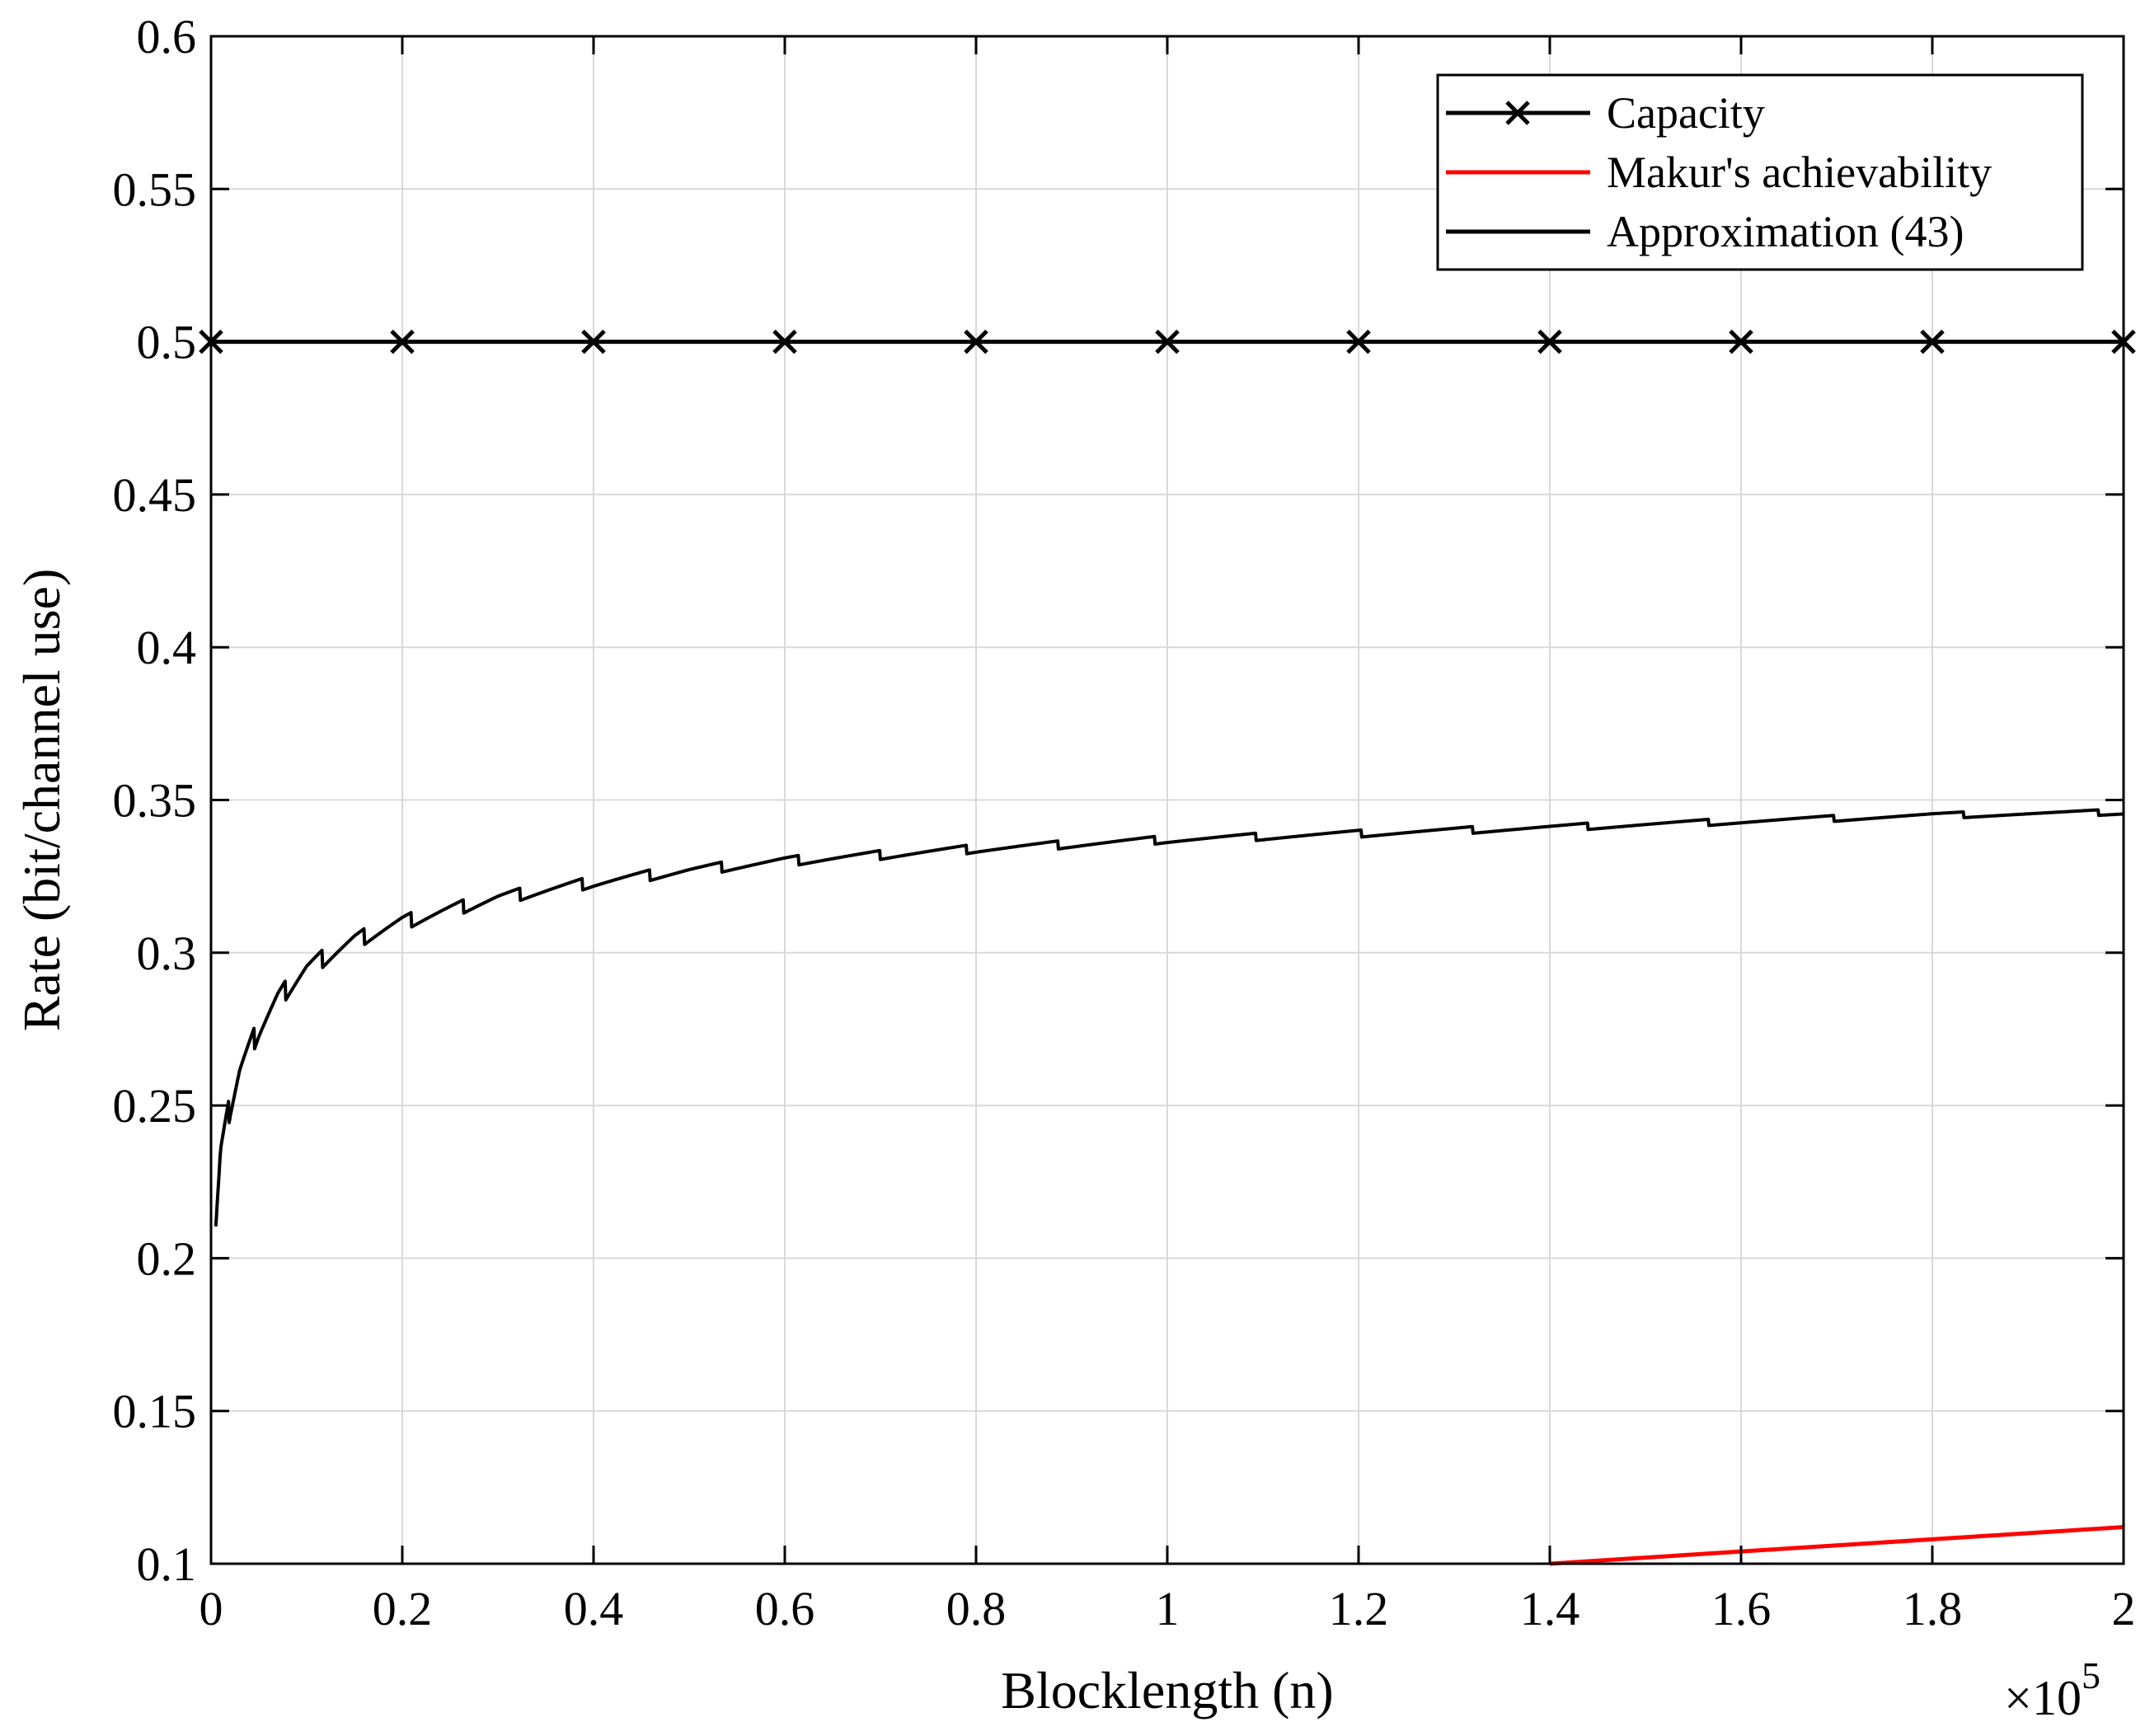 This screenshot has height=1736, width=2145. What do you see at coordinates (1359, 1608) in the screenshot?
I see `x-tick-label: 1.2` at bounding box center [1359, 1608].